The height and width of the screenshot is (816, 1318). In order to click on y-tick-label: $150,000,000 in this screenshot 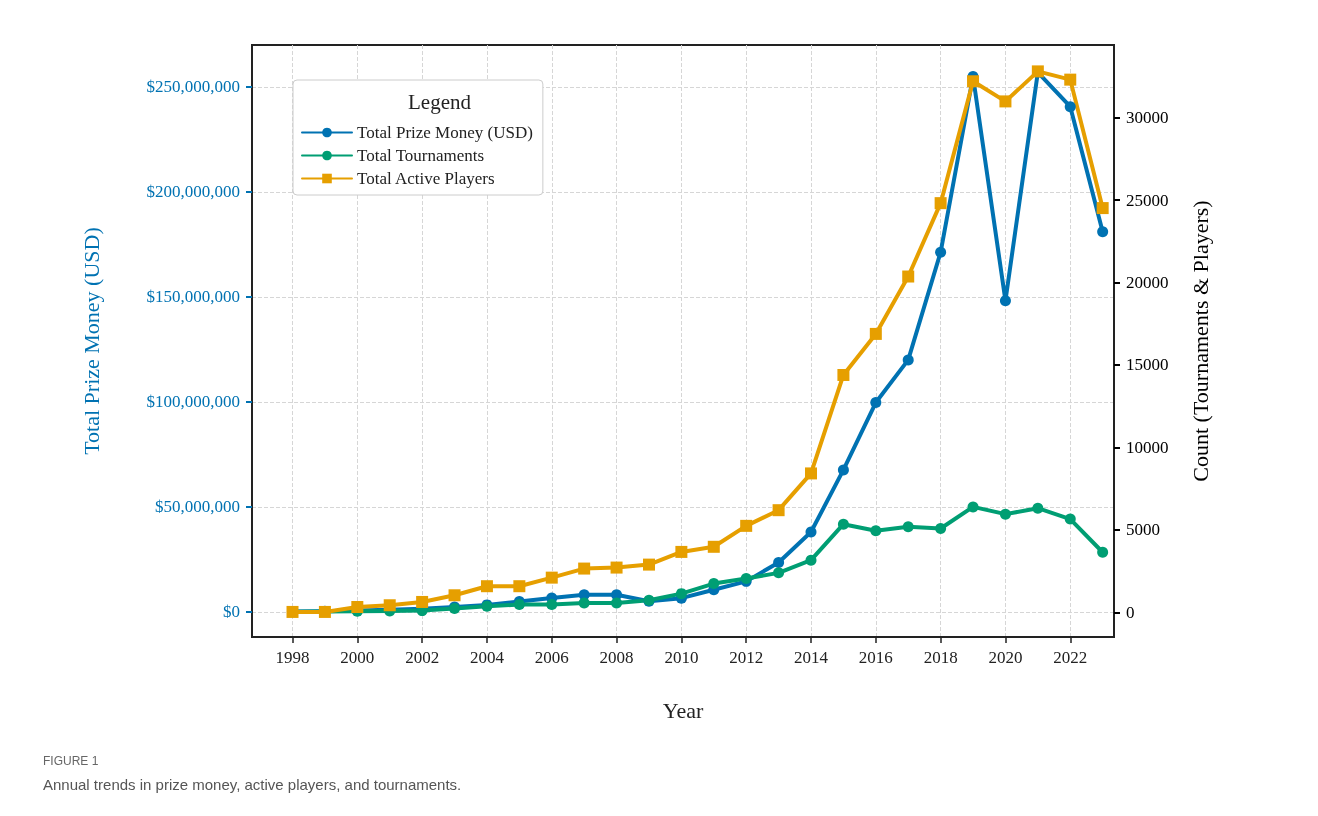, I will do `click(193, 297)`.